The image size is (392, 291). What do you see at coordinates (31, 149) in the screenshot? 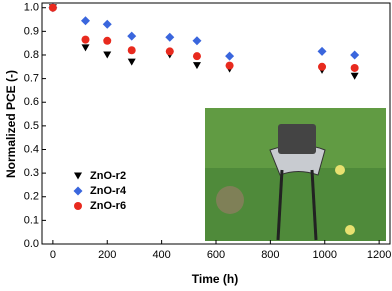
I see `y-tick-label: 0.4` at bounding box center [31, 149].